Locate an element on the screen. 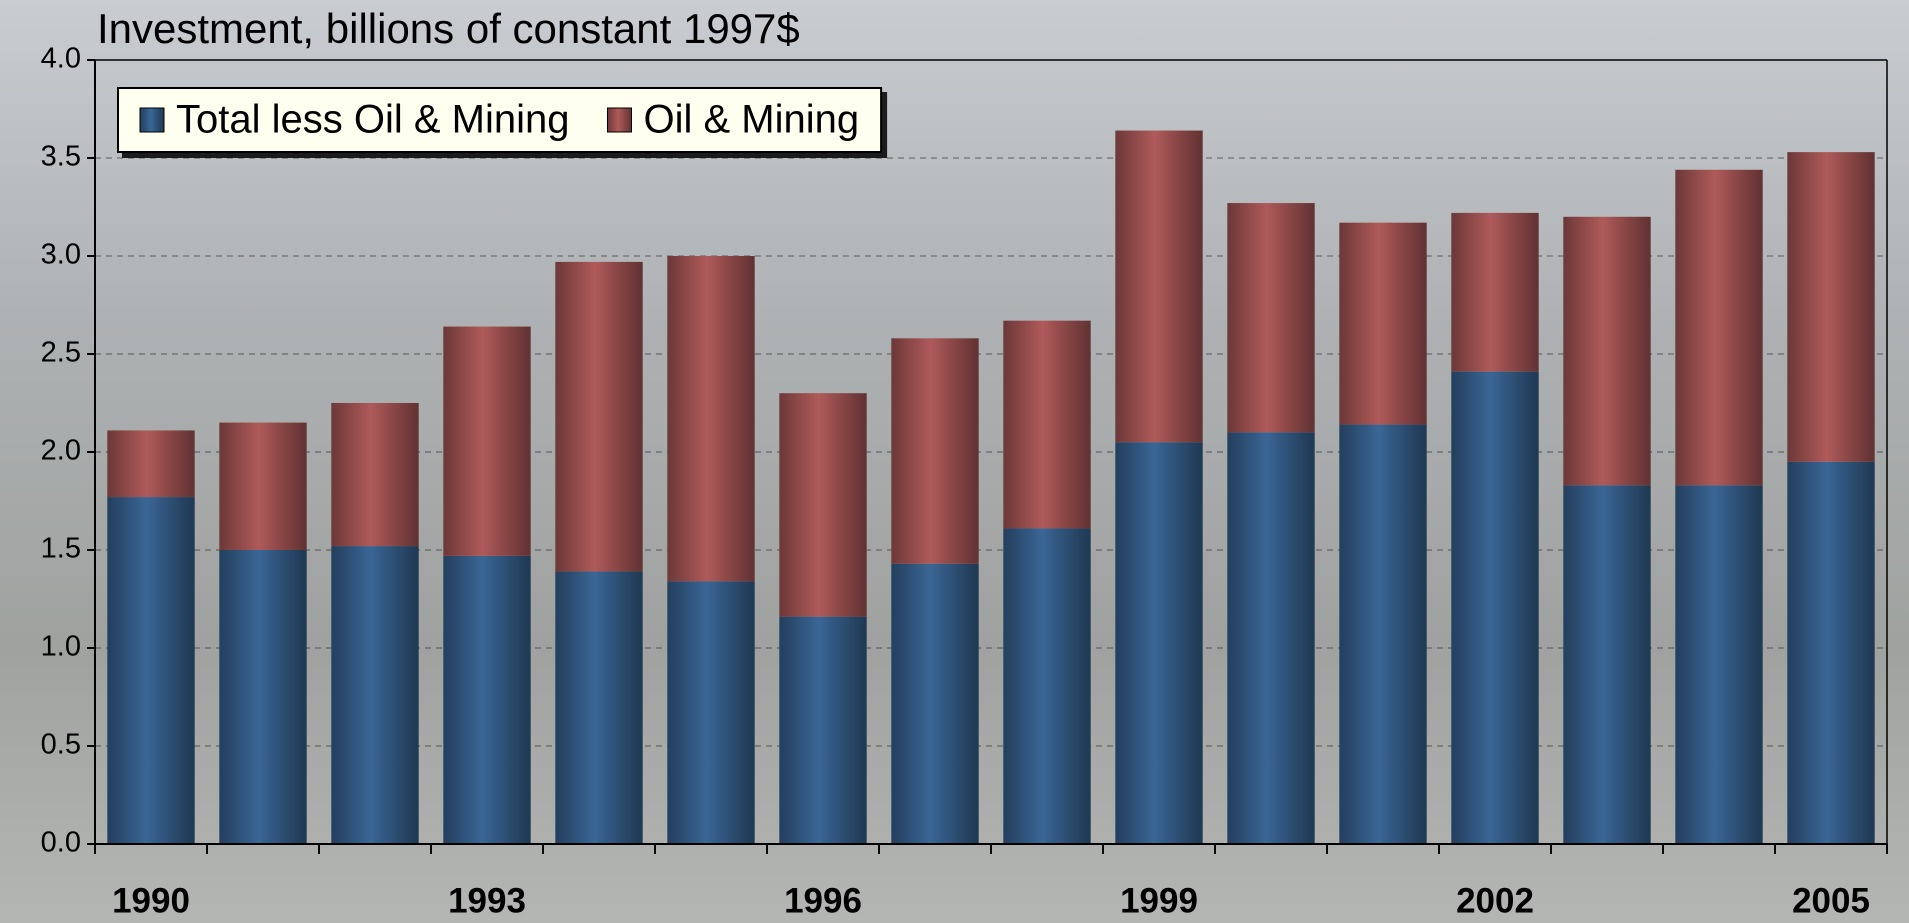 This screenshot has height=923, width=1909. legend: Total less Oil & Mining Oil & Mining is located at coordinates (500, 120).